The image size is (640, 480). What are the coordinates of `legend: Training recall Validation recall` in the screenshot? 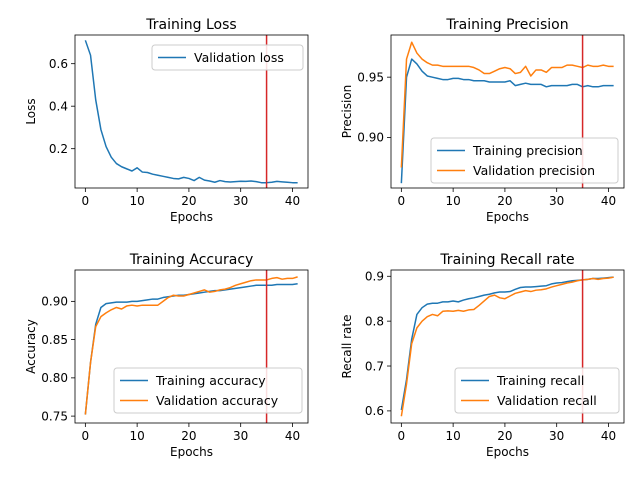 It's located at (537, 390).